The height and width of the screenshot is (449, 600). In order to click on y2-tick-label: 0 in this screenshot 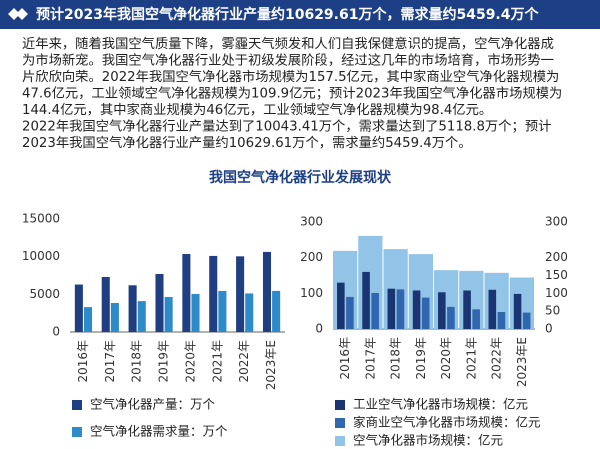, I will do `click(549, 329)`.